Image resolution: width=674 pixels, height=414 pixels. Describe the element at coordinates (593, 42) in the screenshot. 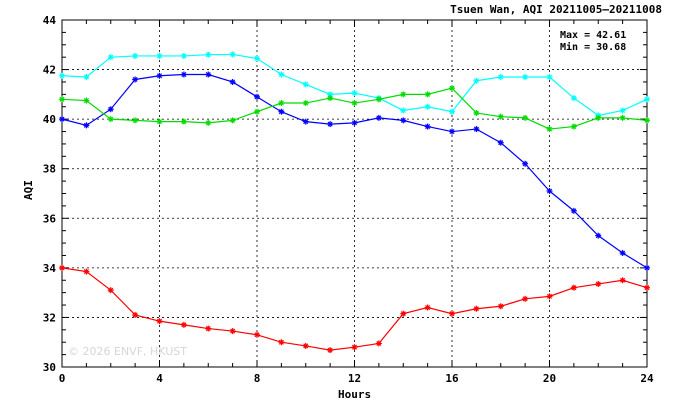

I see `stats-box: Max = 42.61 Min = 30.68` at that location.